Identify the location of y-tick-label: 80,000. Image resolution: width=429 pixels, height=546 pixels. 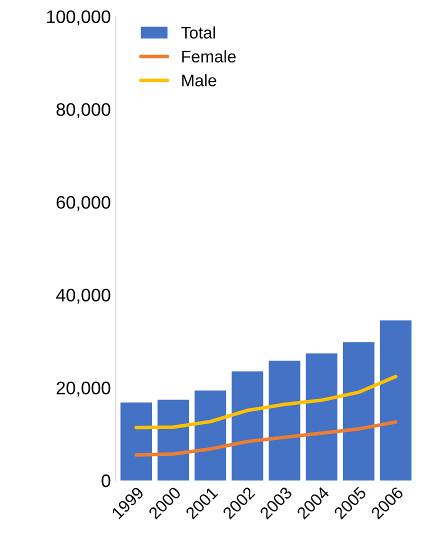
(83, 110).